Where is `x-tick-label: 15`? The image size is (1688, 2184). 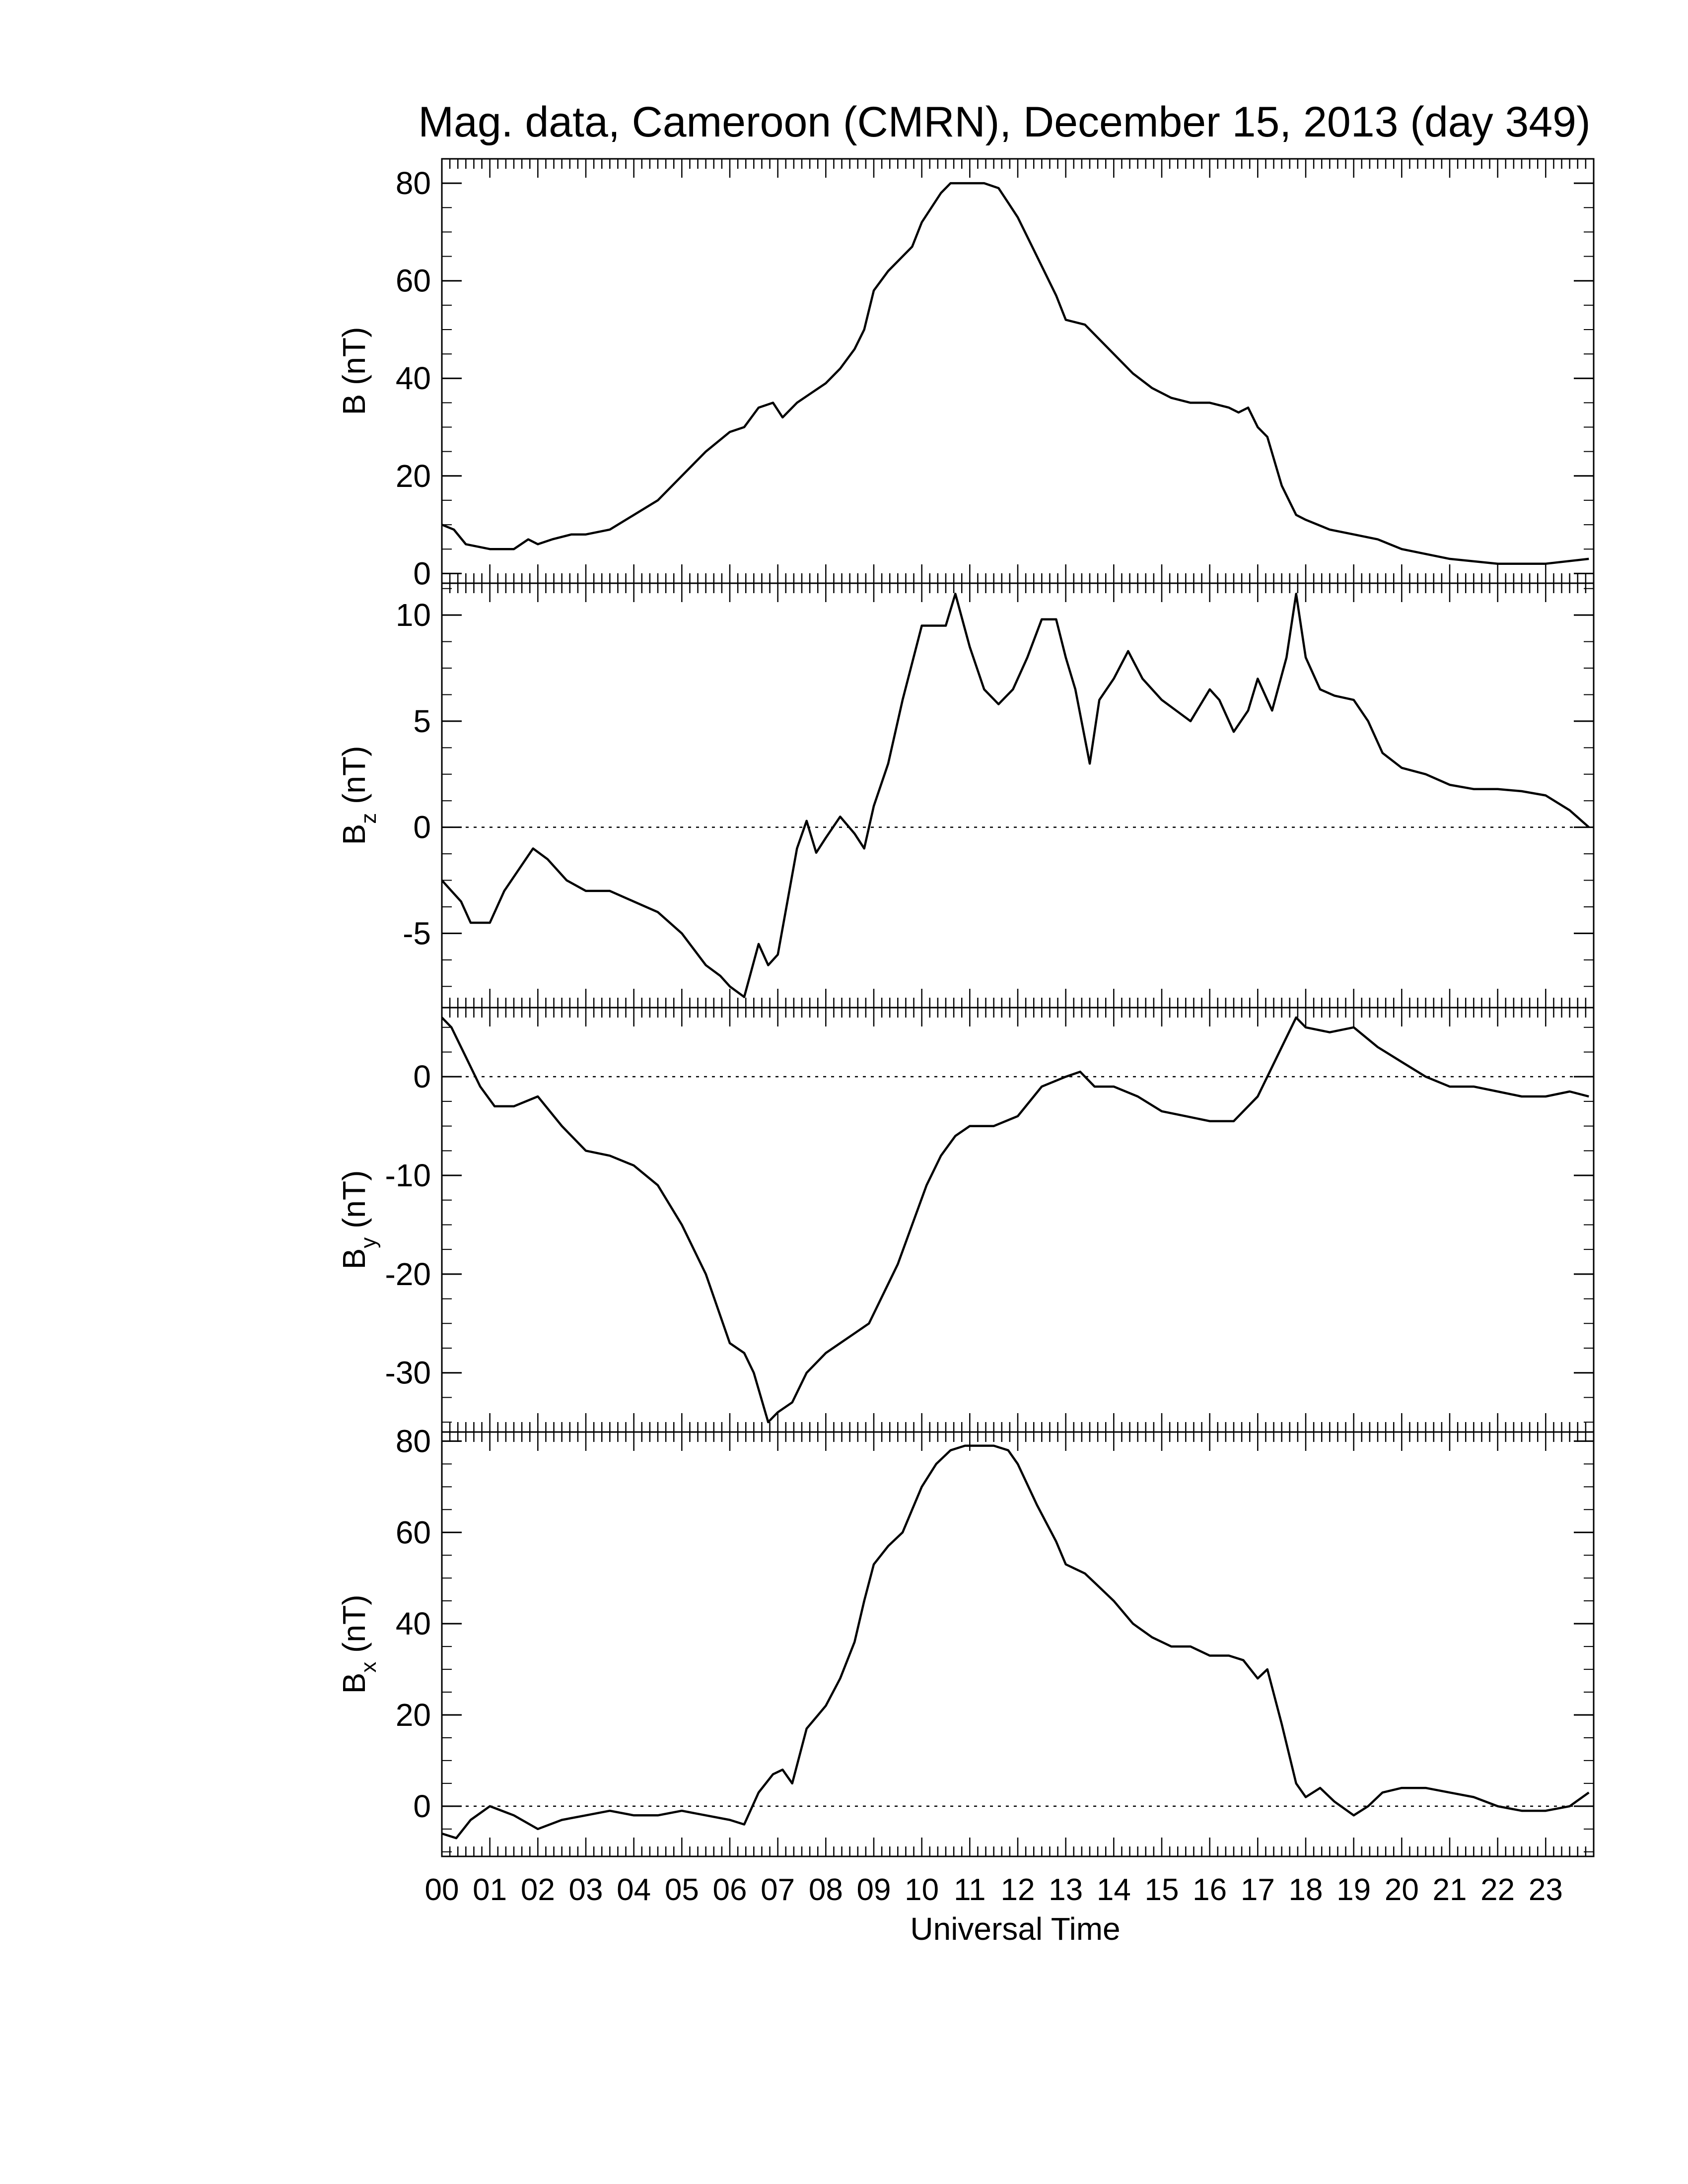
x-tick-label: 15 is located at coordinates (1162, 1890).